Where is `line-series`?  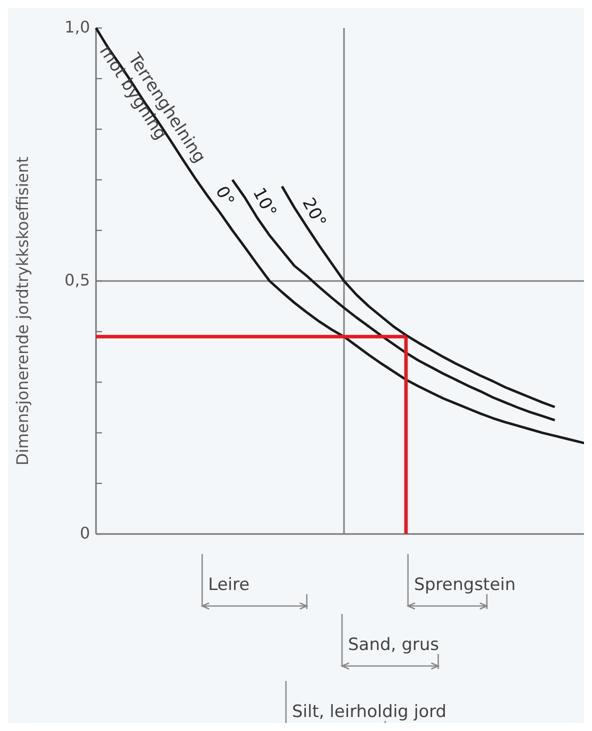
line-series is located at coordinates (418, 296).